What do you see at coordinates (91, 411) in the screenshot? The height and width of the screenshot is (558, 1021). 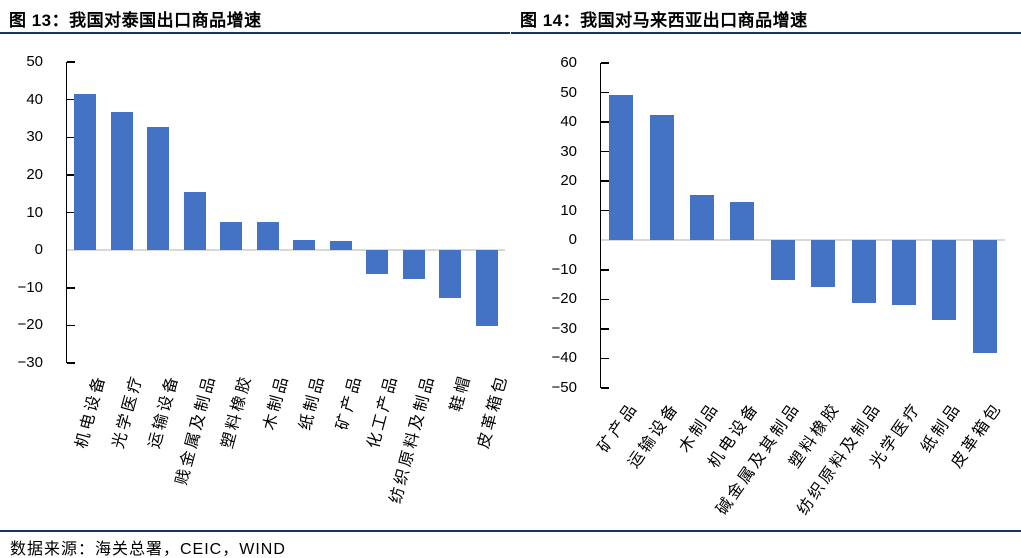 I see `x-category-label: 机电设备` at bounding box center [91, 411].